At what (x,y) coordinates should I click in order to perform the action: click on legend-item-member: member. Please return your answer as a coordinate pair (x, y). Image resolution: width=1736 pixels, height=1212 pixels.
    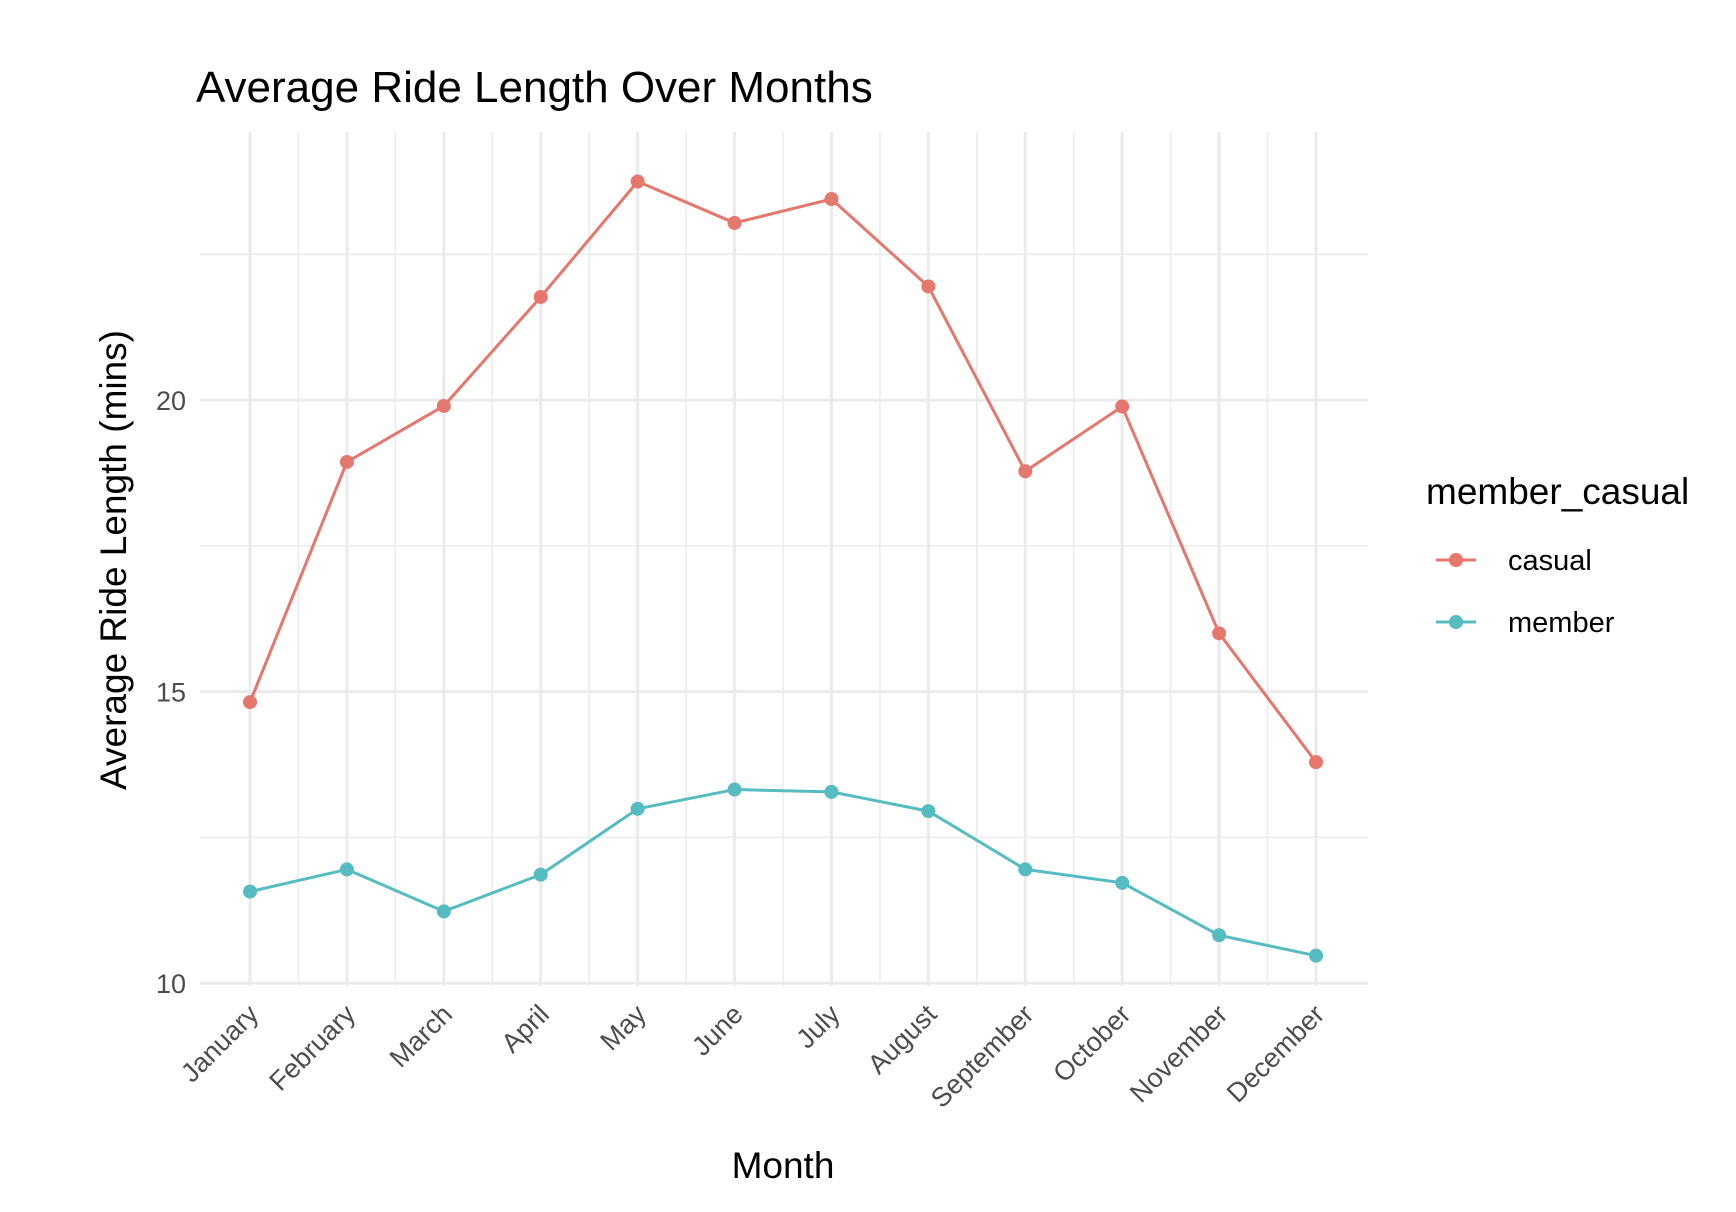
    Looking at the image, I should click on (1525, 623).